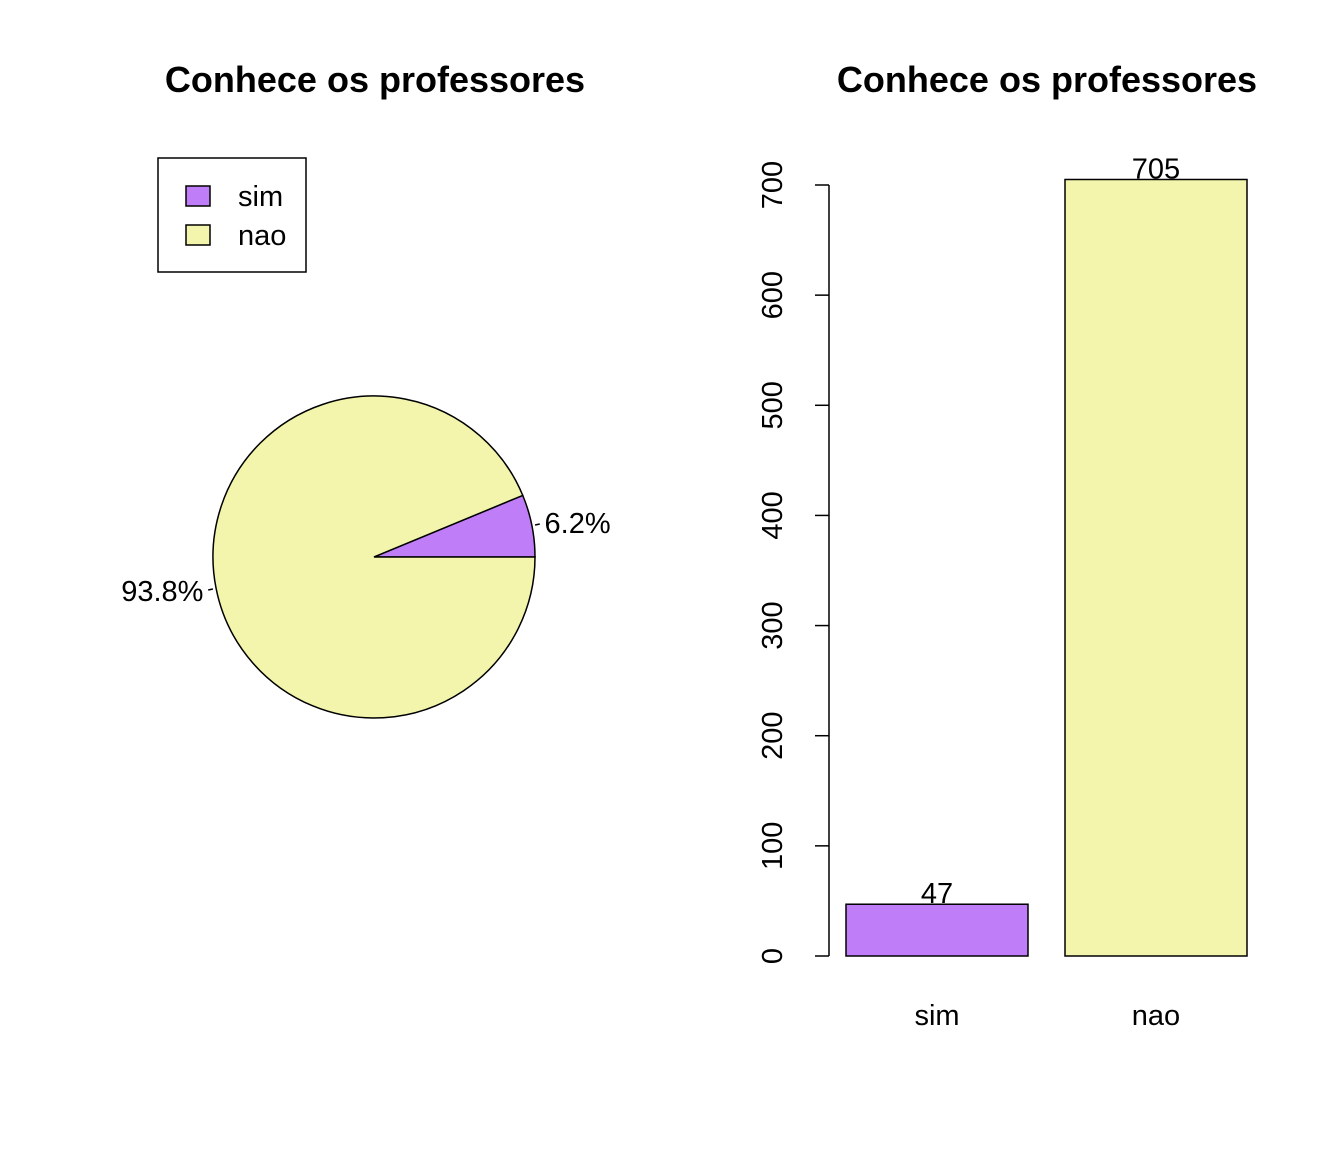 The width and height of the screenshot is (1344, 1152). Describe the element at coordinates (773, 736) in the screenshot. I see `y-tick-label-200: 200` at that location.